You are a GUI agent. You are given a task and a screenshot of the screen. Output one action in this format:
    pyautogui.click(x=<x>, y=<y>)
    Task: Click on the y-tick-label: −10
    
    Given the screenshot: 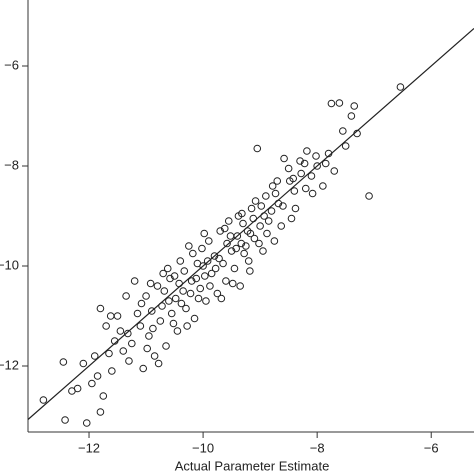 What is the action you would take?
    pyautogui.click(x=9, y=264)
    